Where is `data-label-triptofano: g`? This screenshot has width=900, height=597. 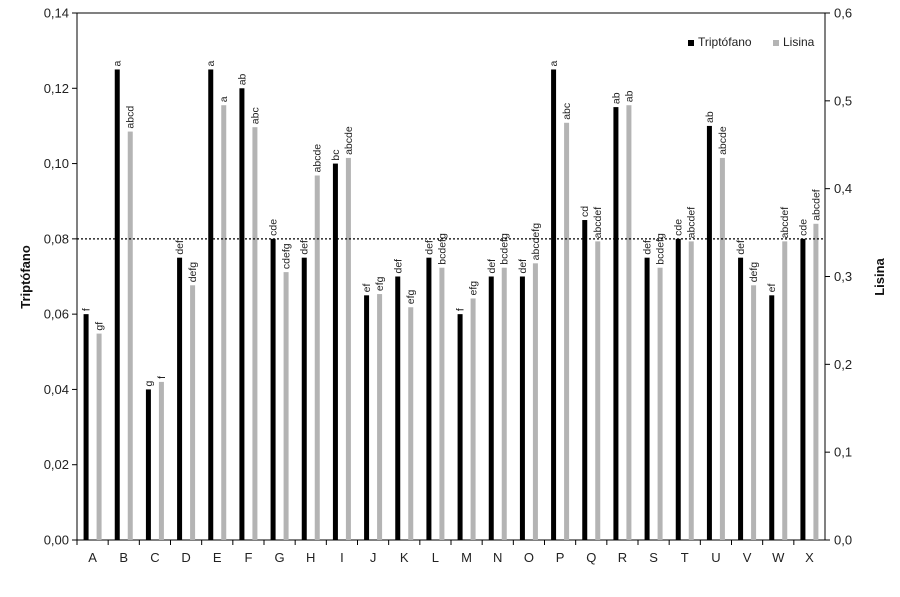 data-label-triptofano: g is located at coordinates (149, 383).